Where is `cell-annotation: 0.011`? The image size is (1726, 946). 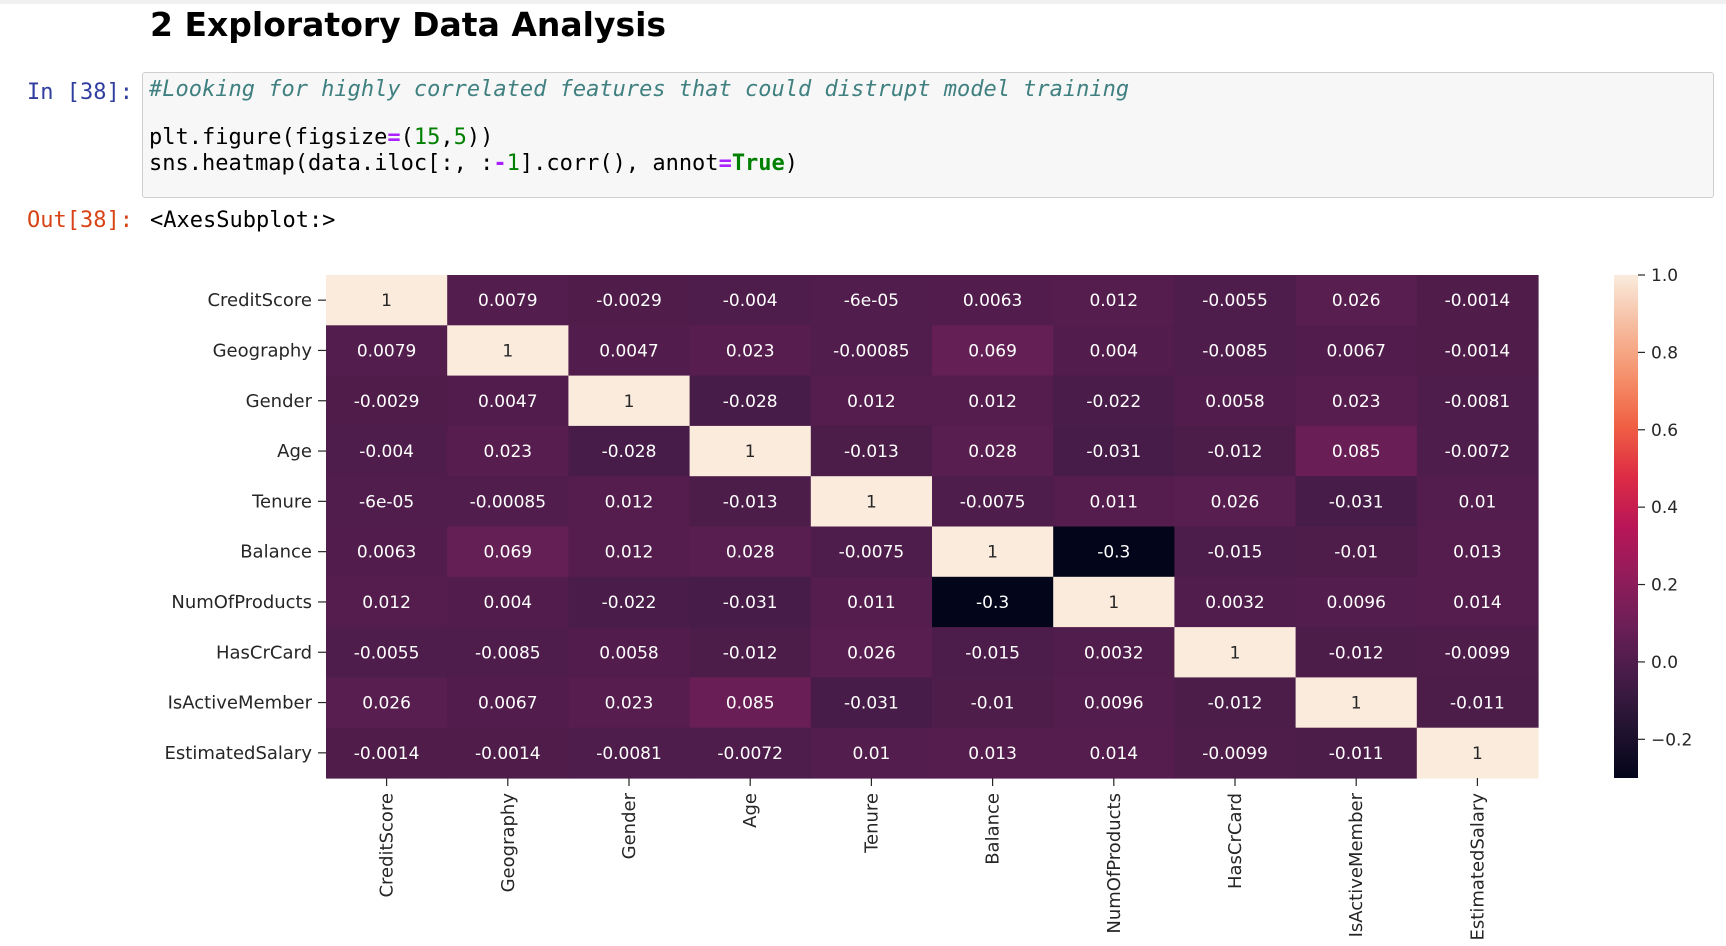
cell-annotation: 0.011 is located at coordinates (1113, 502).